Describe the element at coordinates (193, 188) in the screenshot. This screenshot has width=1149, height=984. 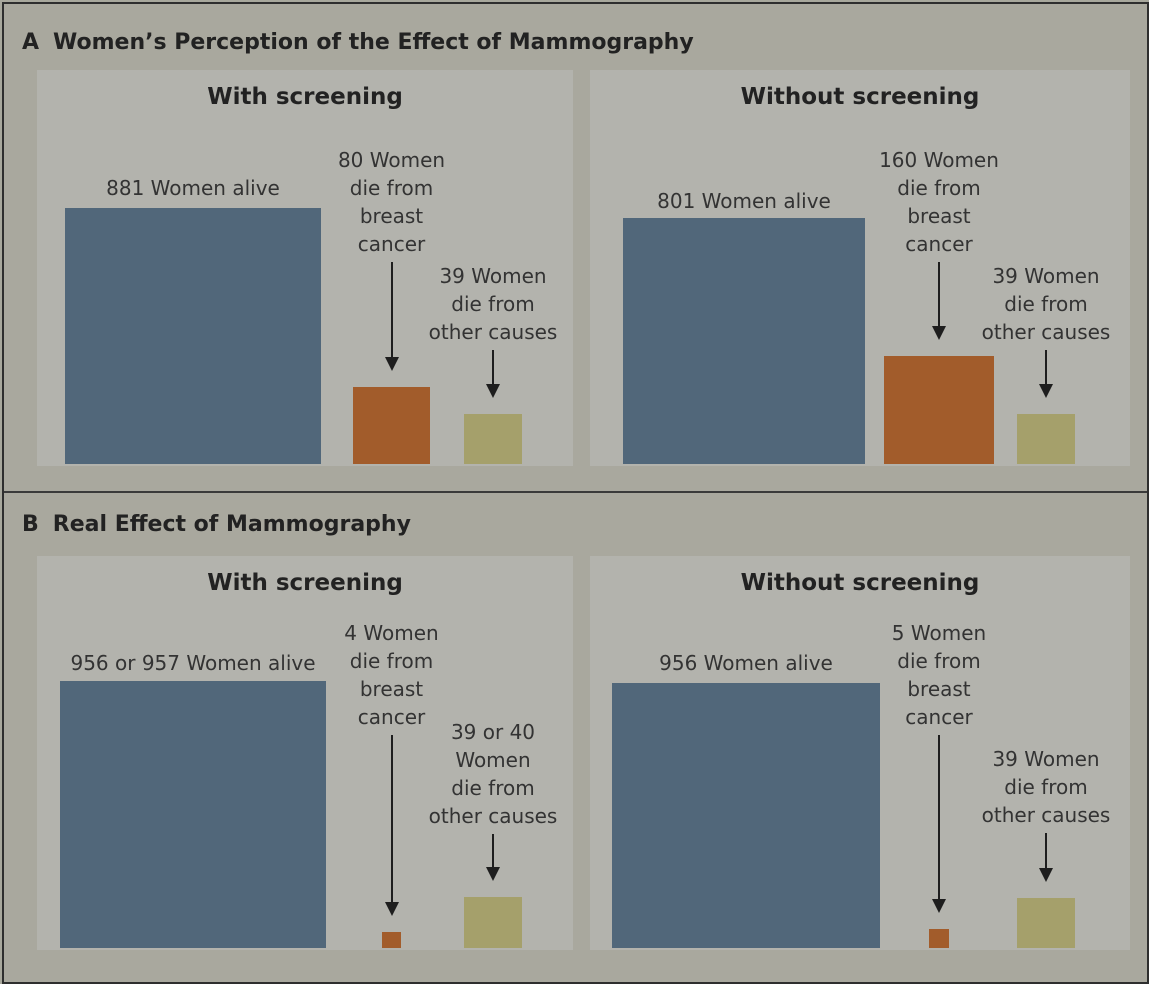
I see `label-alive: 881 Women alive` at that location.